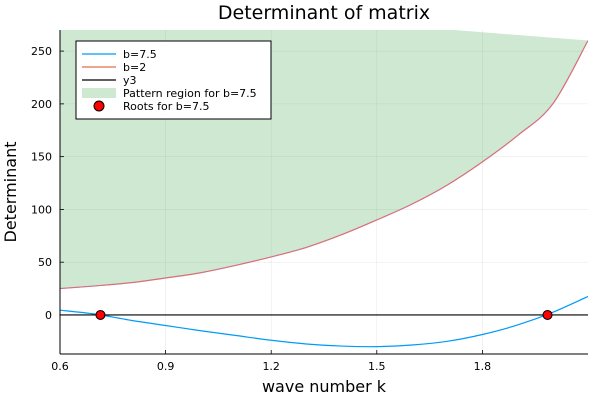  What do you see at coordinates (99, 93) in the screenshot?
I see `legend-swatch-fill` at bounding box center [99, 93].